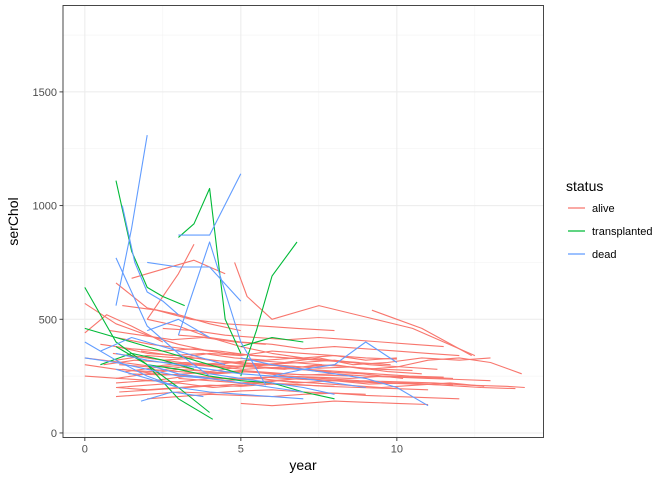 This screenshot has height=480, width=672. I want to click on x-axis: 0 5 10, so click(242, 446).